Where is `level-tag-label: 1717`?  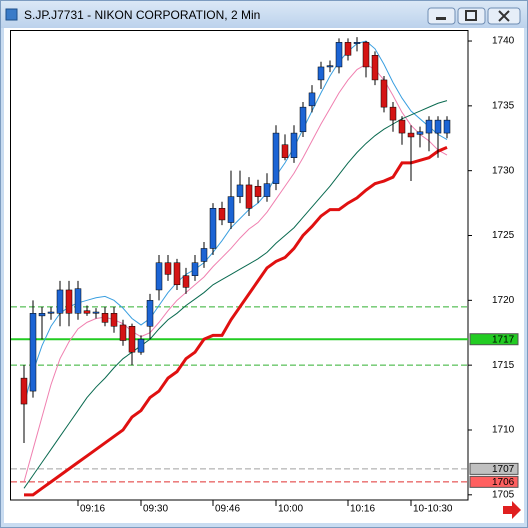 level-tag-label: 1717 is located at coordinates (503, 339).